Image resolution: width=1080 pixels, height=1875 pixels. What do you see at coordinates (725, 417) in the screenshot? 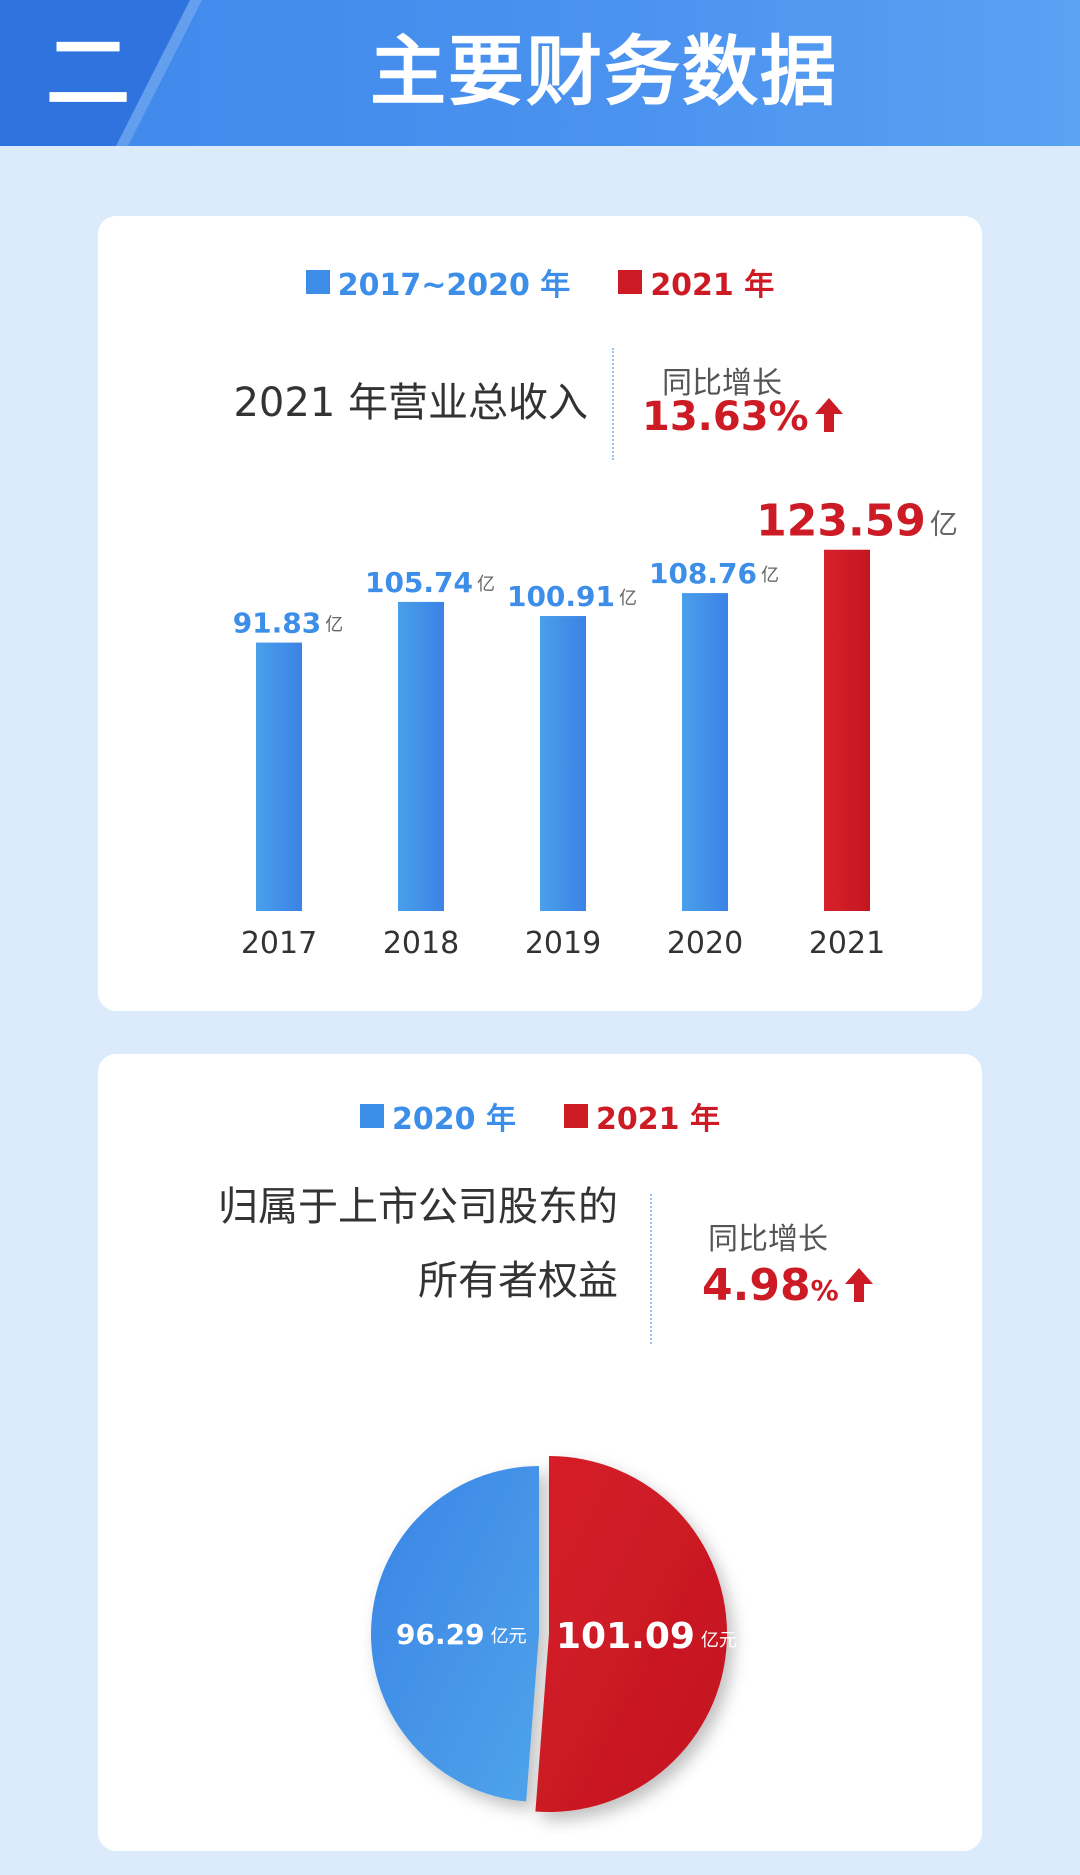
I see `growth-percent: 13.63%` at bounding box center [725, 417].